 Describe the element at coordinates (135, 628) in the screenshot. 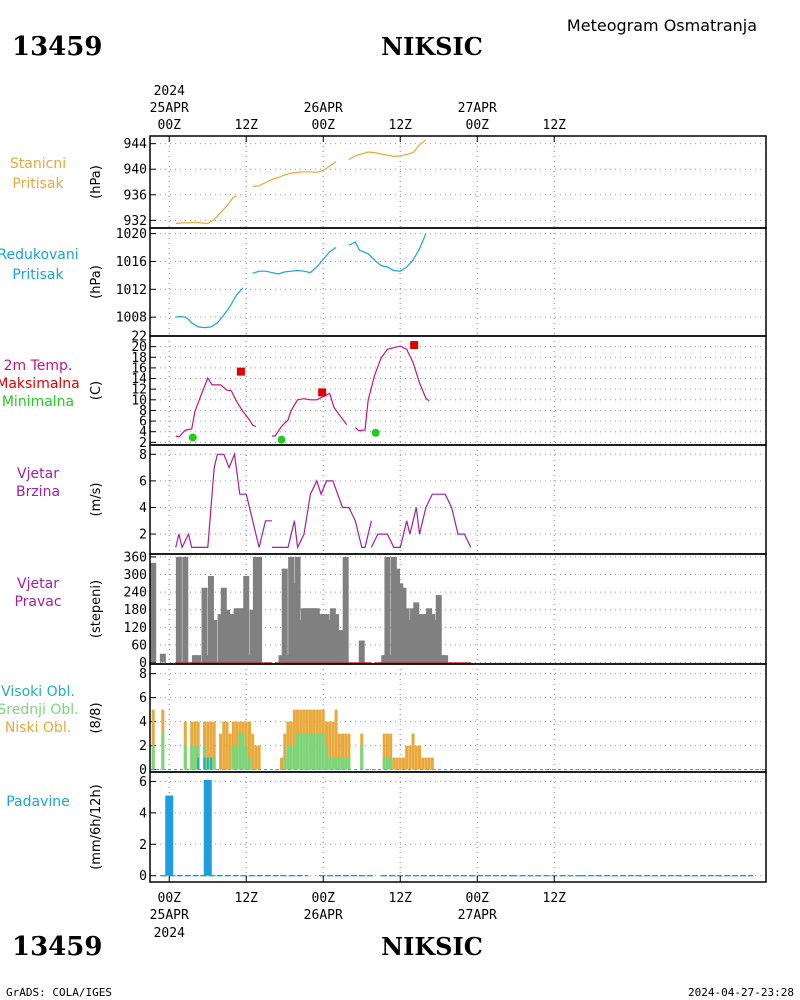

I see `y-tick-label: 120` at that location.